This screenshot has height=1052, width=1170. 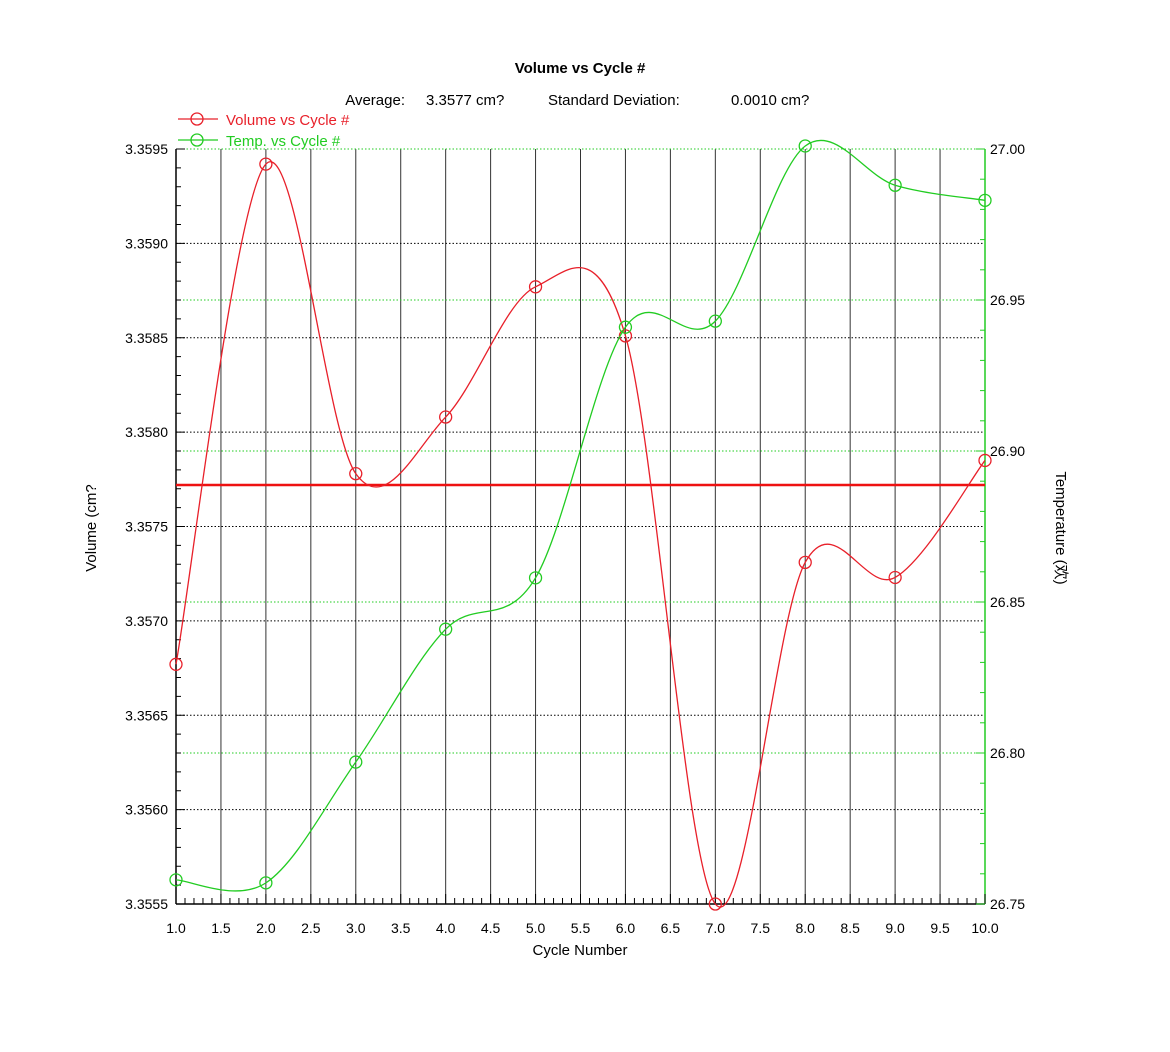 I want to click on x-tick-label: 10.0, so click(x=984, y=928).